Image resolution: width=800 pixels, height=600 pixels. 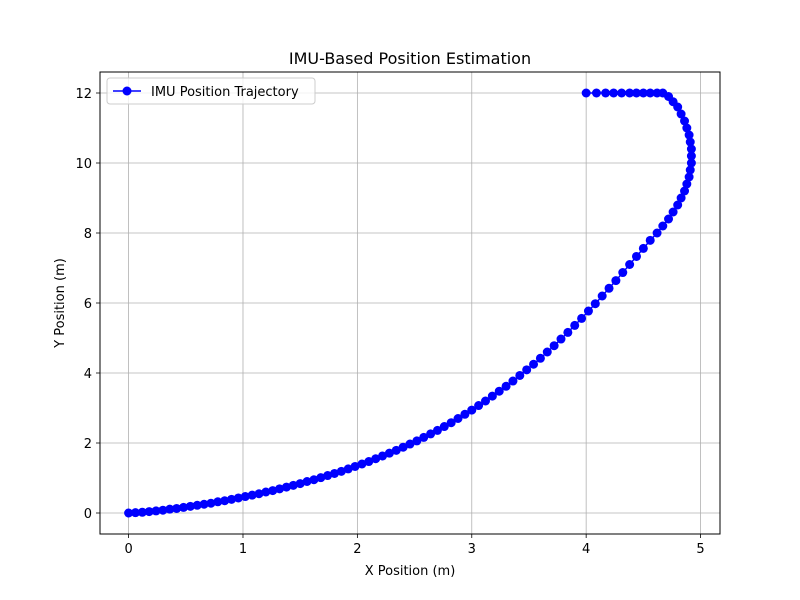 I want to click on legend-marker, so click(x=127, y=91).